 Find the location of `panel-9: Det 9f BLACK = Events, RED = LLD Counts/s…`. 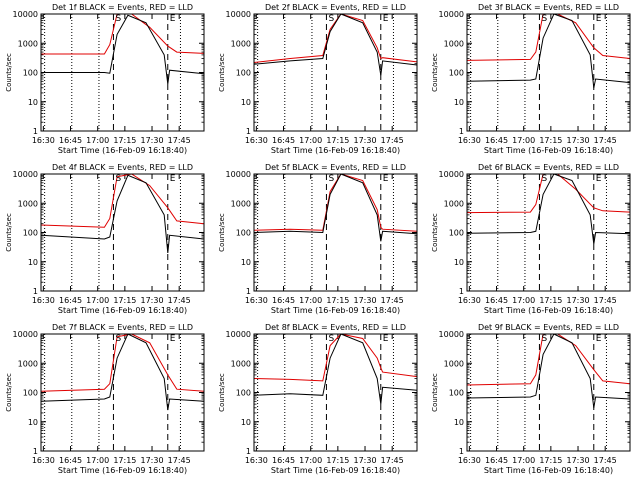

panel-9: Det 9f BLACK = Events, RED = LLD Counts/s… is located at coordinates (531, 399).